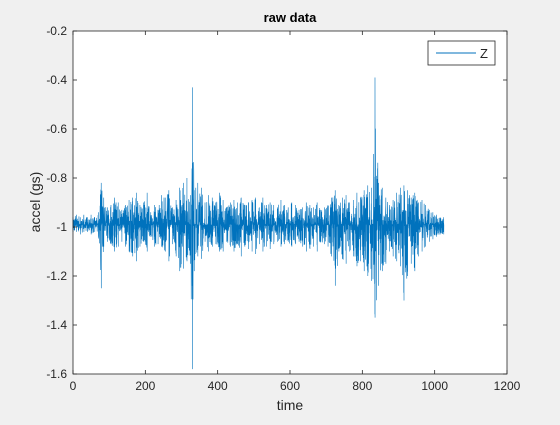 This screenshot has height=425, width=560. Describe the element at coordinates (35, 202) in the screenshot. I see `y-axis-label: accel (gs)` at that location.